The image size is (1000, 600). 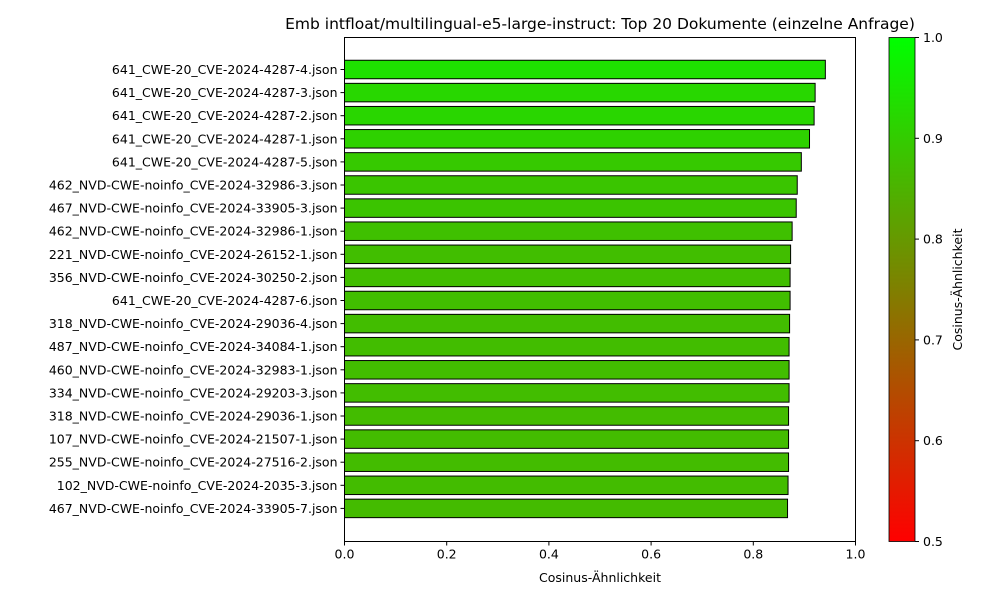 I want to click on y-tick-label: 318_NVD-CWE-noinfo_CVE-2024-29036-4.json, so click(x=193, y=323).